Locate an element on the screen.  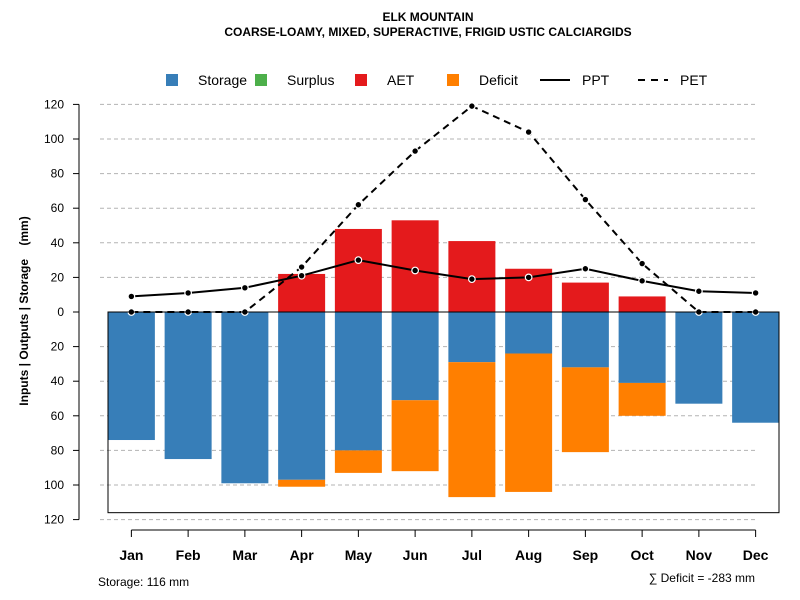
x-tick-label: May is located at coordinates (358, 555).